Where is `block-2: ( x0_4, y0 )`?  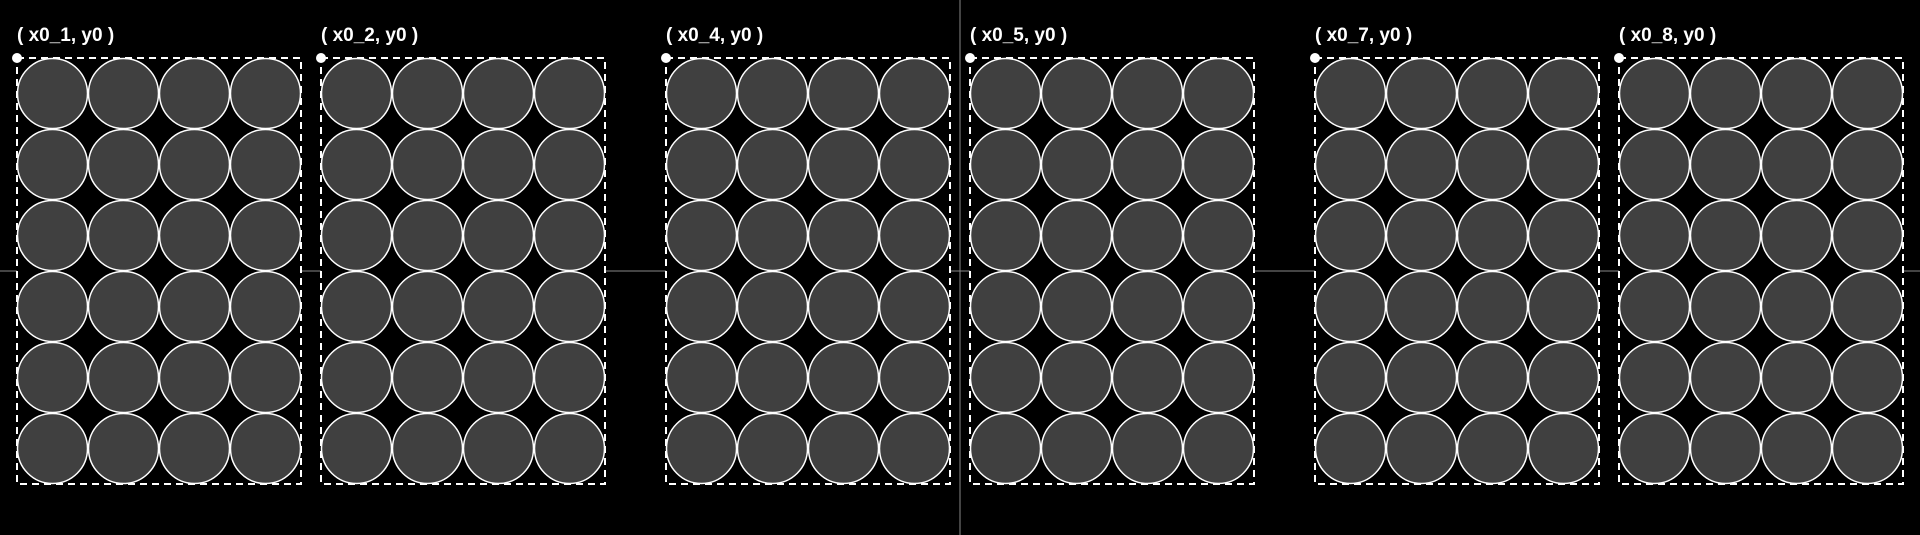 block-2: ( x0_4, y0 ) is located at coordinates (806, 255).